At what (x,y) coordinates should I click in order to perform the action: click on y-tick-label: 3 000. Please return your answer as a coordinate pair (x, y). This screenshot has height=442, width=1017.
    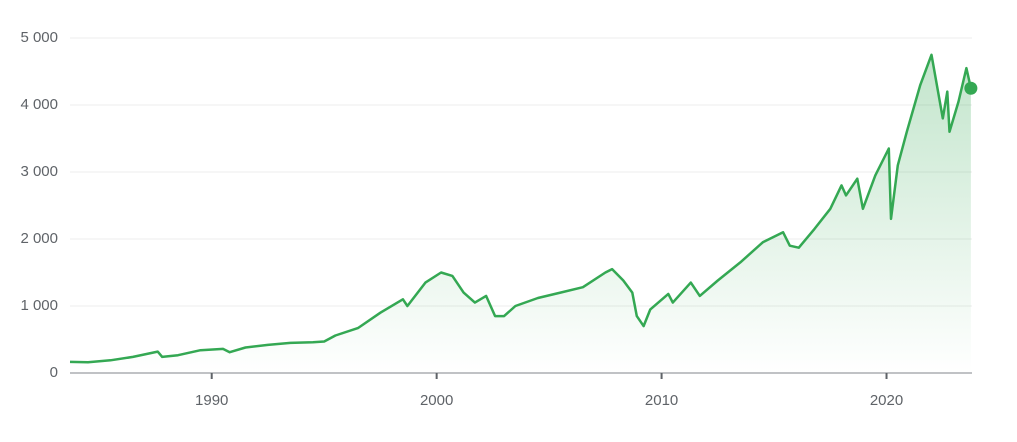
    Looking at the image, I should click on (39, 171).